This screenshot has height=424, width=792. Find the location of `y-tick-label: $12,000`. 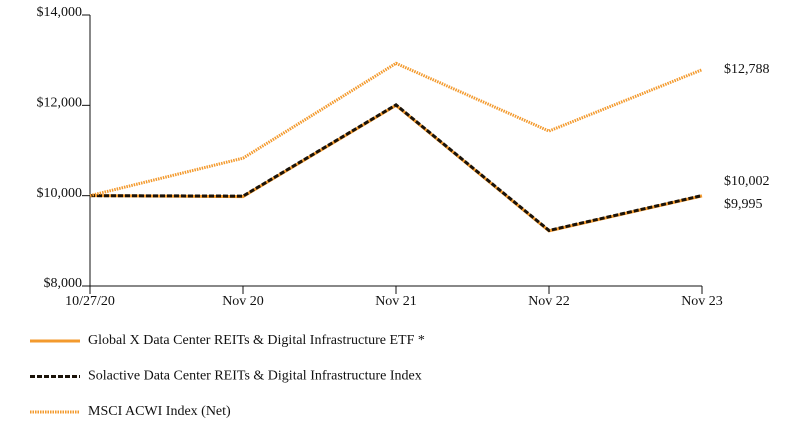

y-tick-label: $12,000 is located at coordinates (60, 103).